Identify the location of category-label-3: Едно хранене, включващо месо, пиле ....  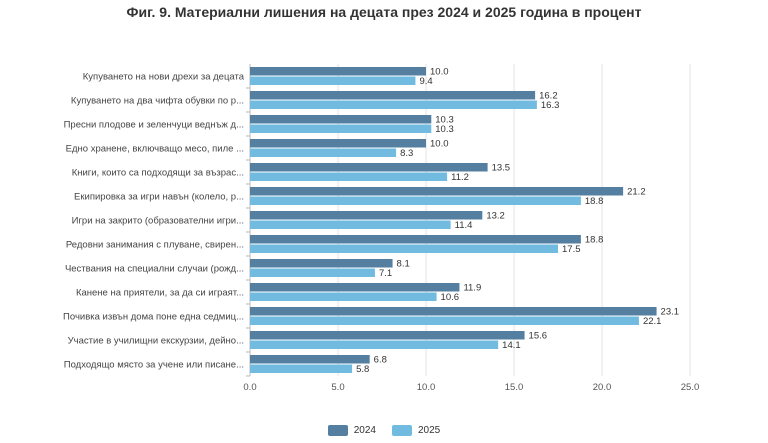
(155, 149).